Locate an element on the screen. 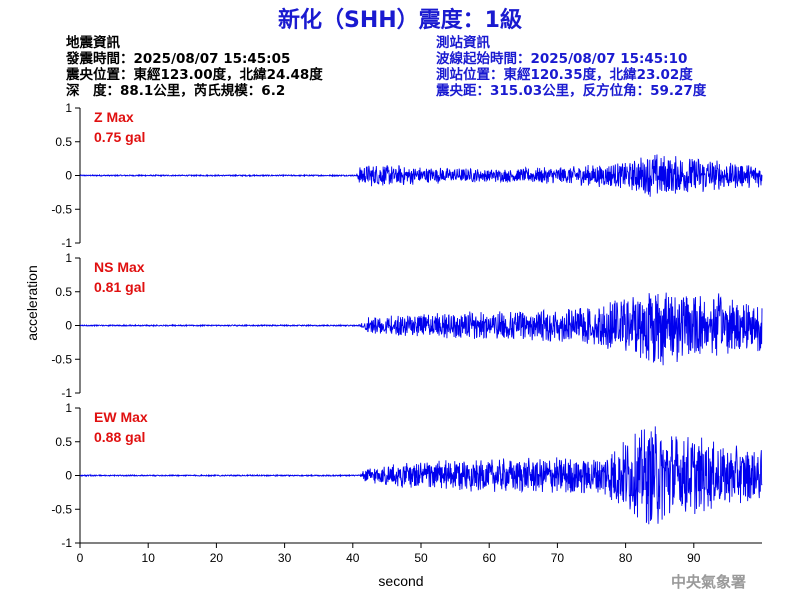 Image resolution: width=800 pixels, height=600 pixels. max-value: 0.81 gal is located at coordinates (119, 287).